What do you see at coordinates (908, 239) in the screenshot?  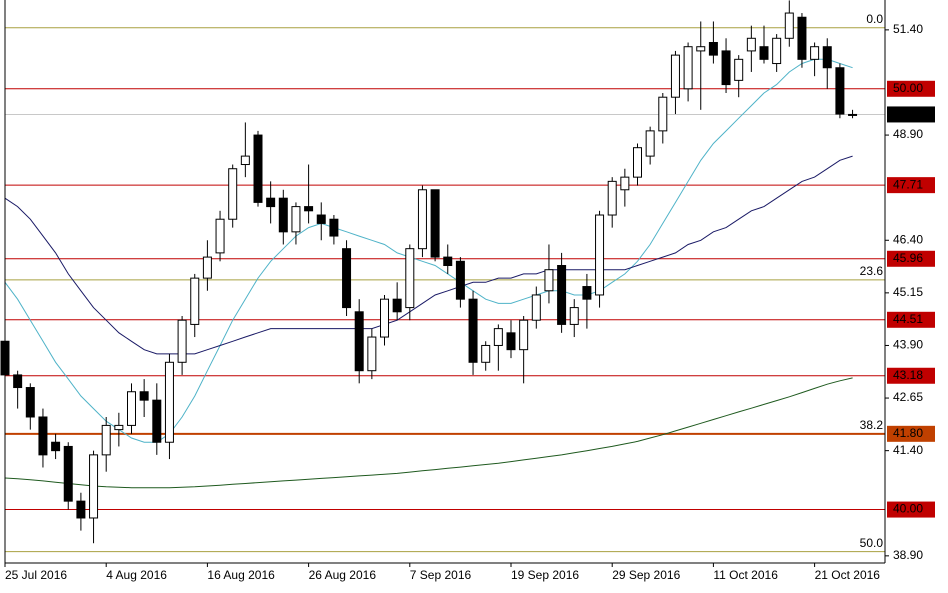 I see `y-tick-label: 46.40` at bounding box center [908, 239].